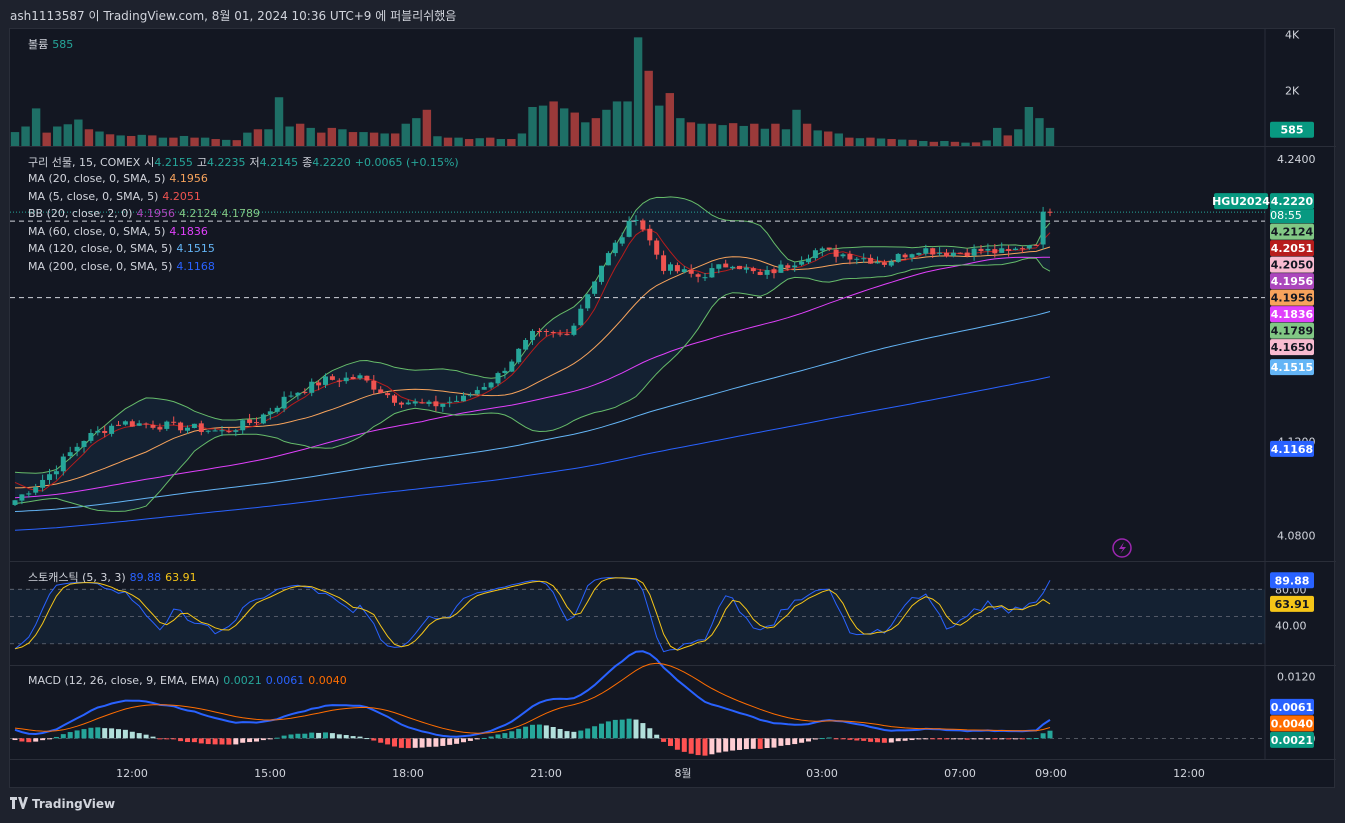 The width and height of the screenshot is (1345, 823). What do you see at coordinates (1292, 367) in the screenshot?
I see `price-badge-text: 4.1515` at bounding box center [1292, 367].